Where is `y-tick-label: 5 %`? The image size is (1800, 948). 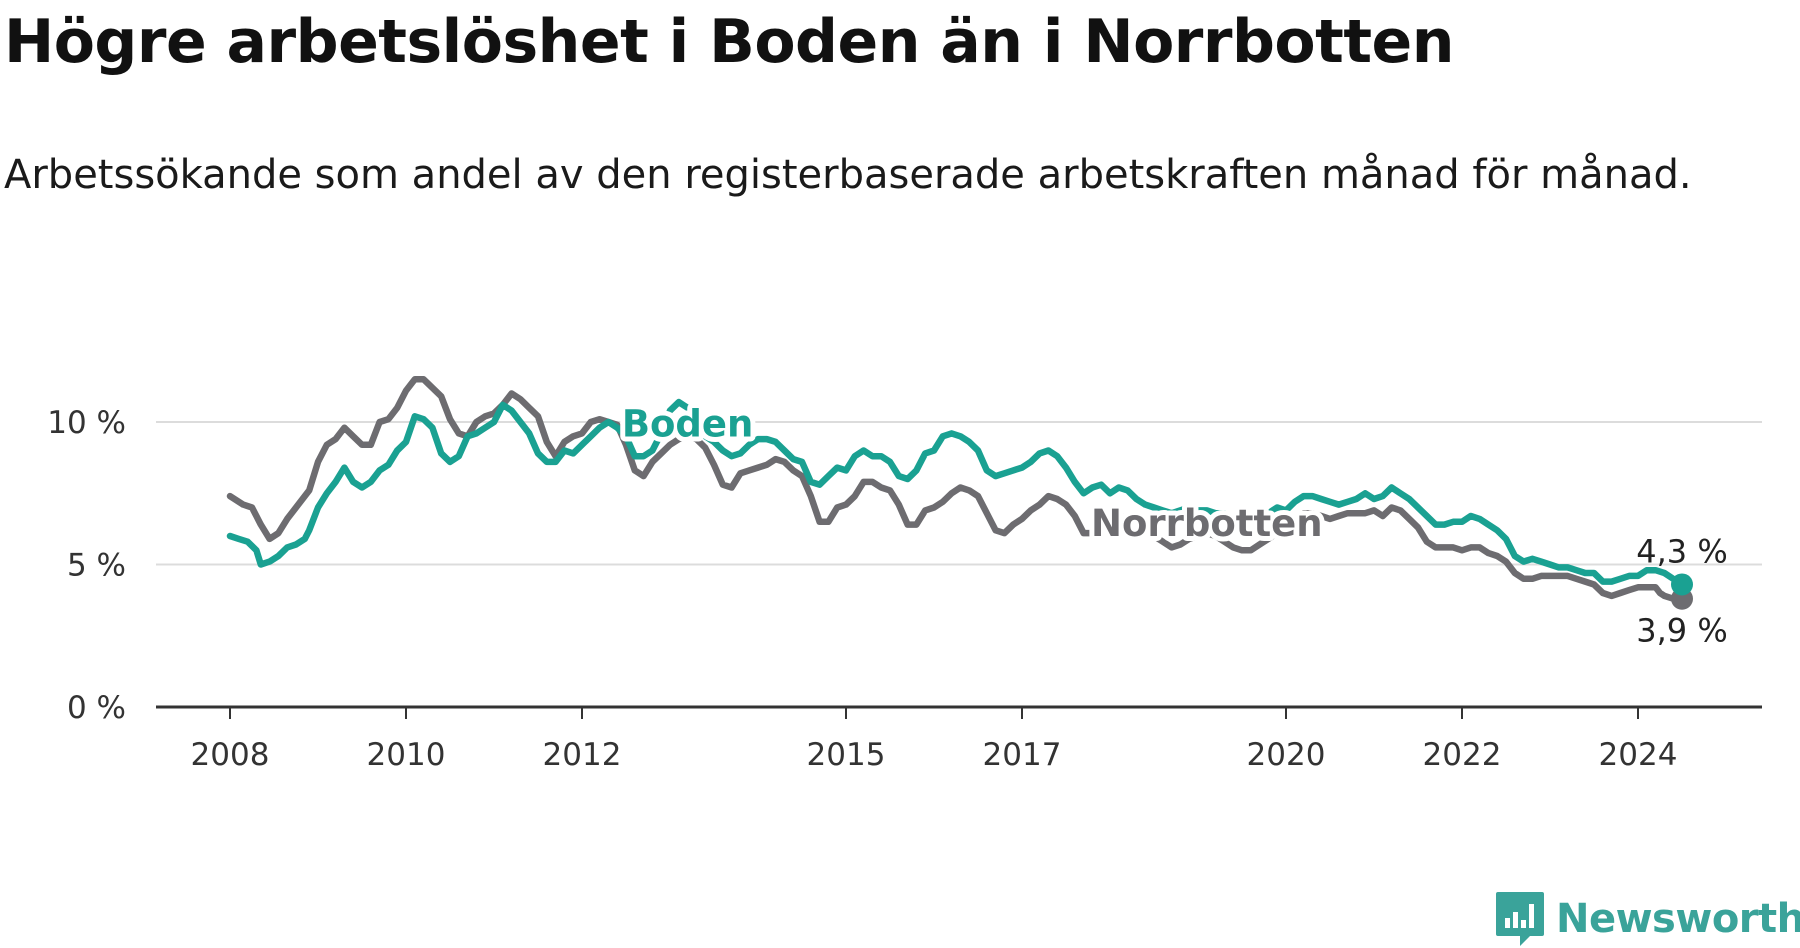 y-tick-label: 5 % is located at coordinates (96, 566).